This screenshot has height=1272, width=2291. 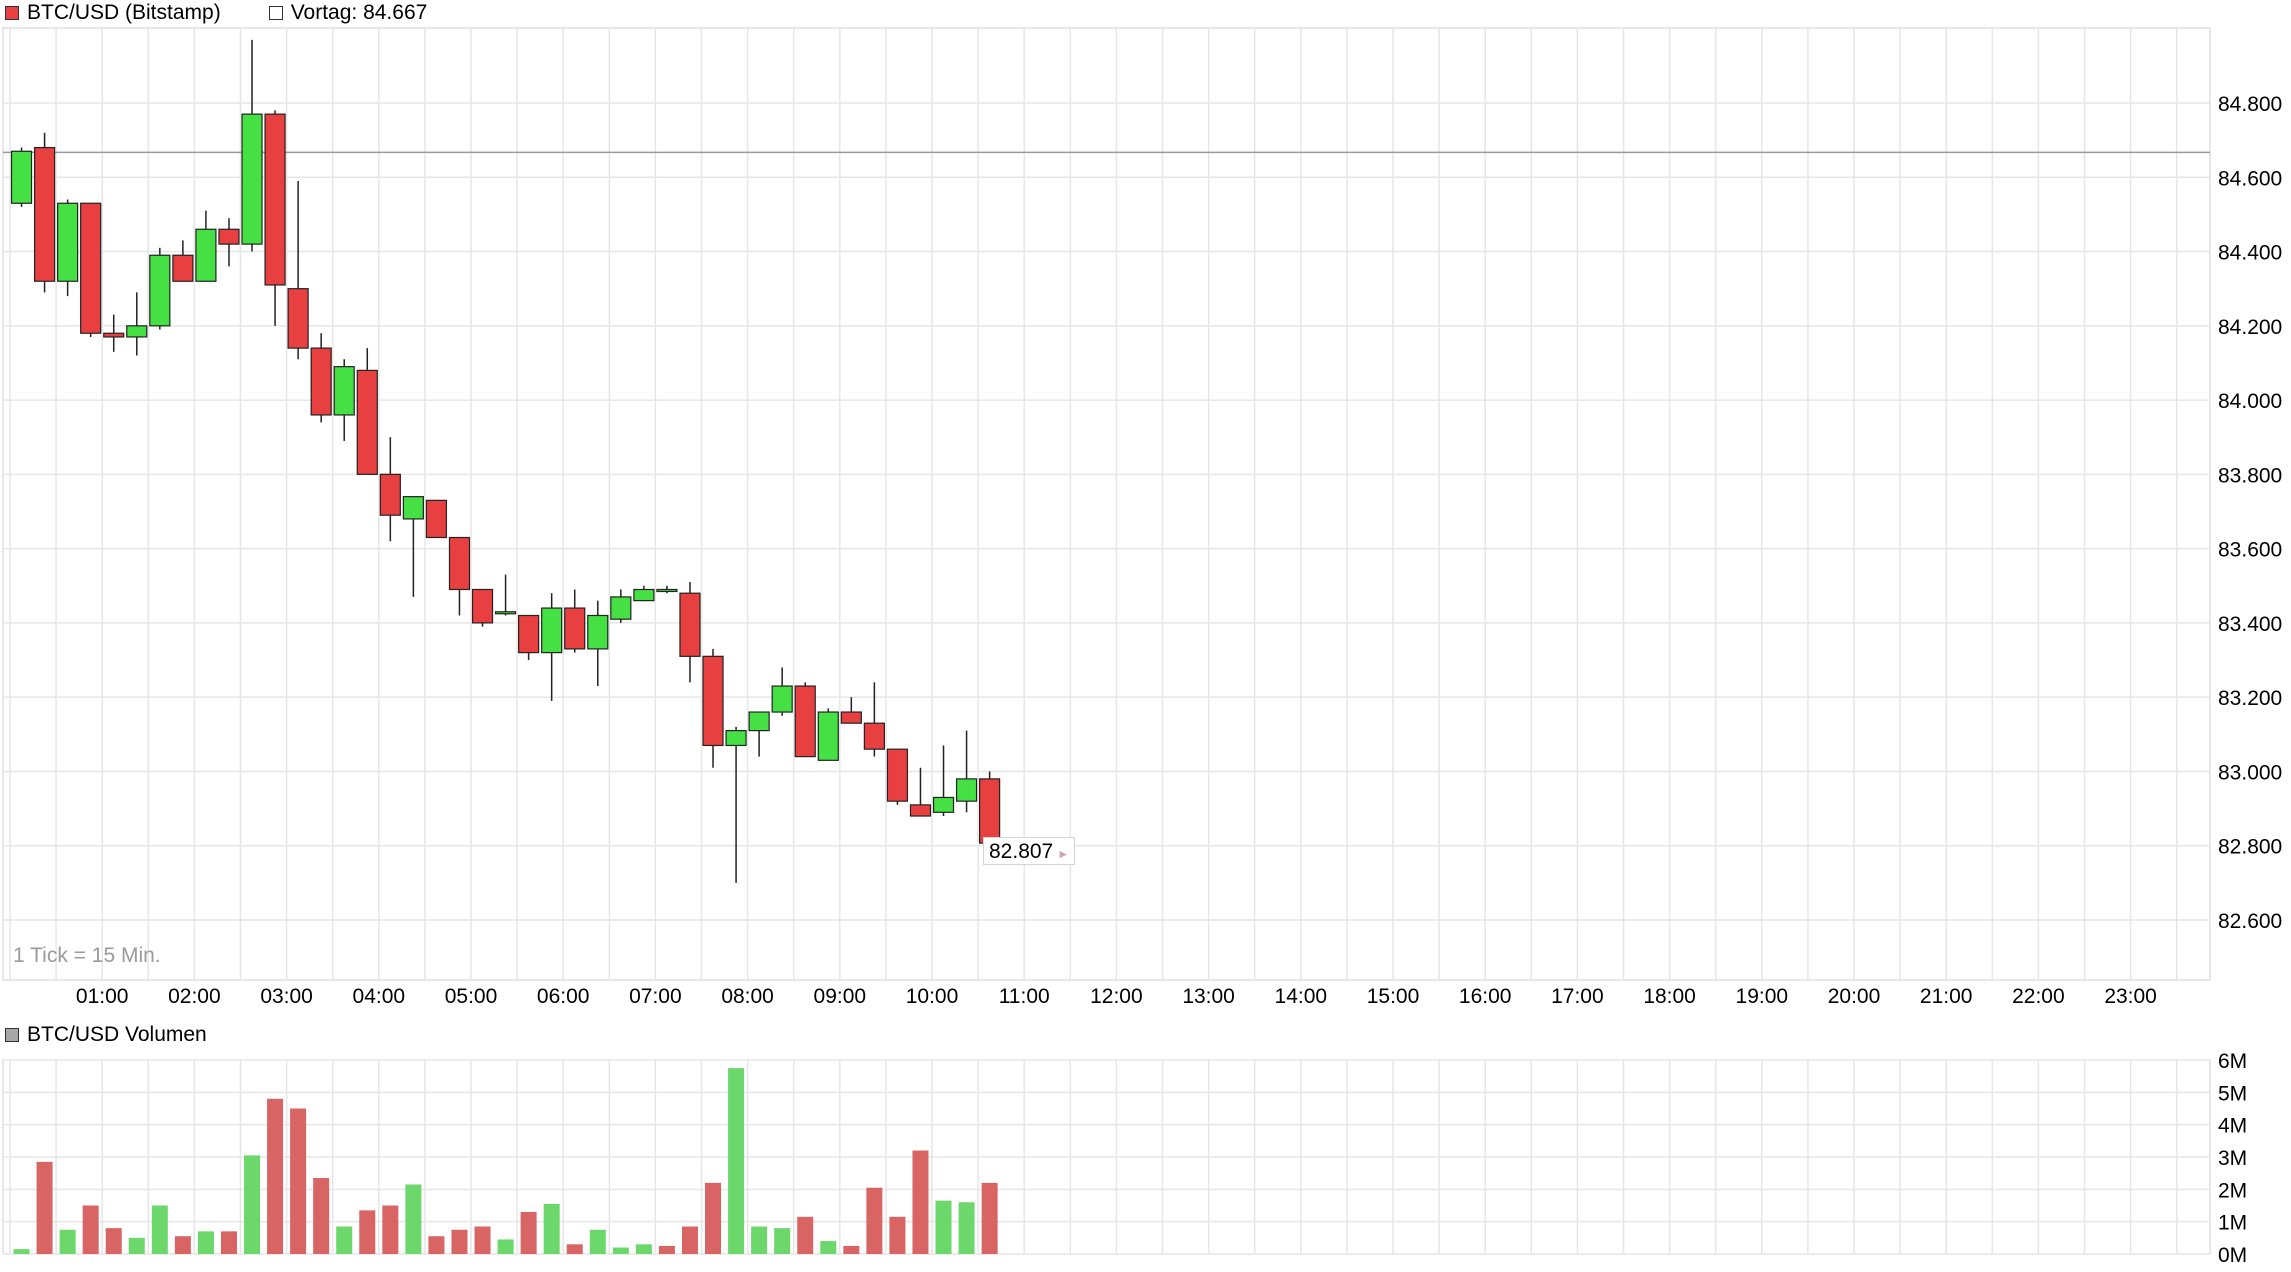 What do you see at coordinates (2250, 921) in the screenshot?
I see `price-y-tick-label: 82.600` at bounding box center [2250, 921].